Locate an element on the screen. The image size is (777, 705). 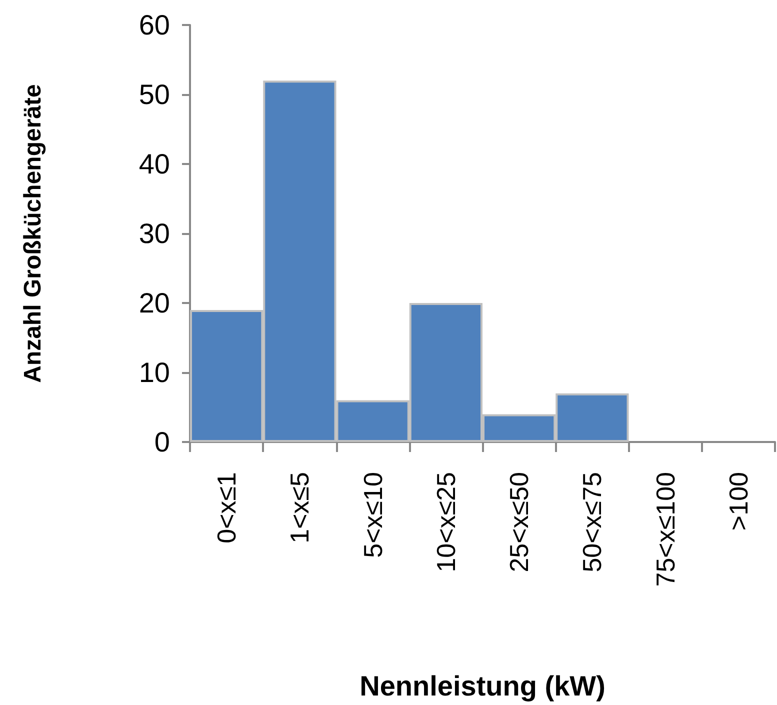
x-axis-title: Nennleistung (kW) is located at coordinates (483, 686).